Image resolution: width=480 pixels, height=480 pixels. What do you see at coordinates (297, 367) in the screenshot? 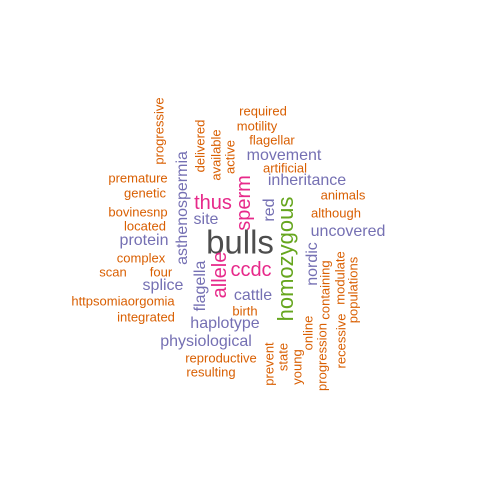
I see `word-young: young` at bounding box center [297, 367].